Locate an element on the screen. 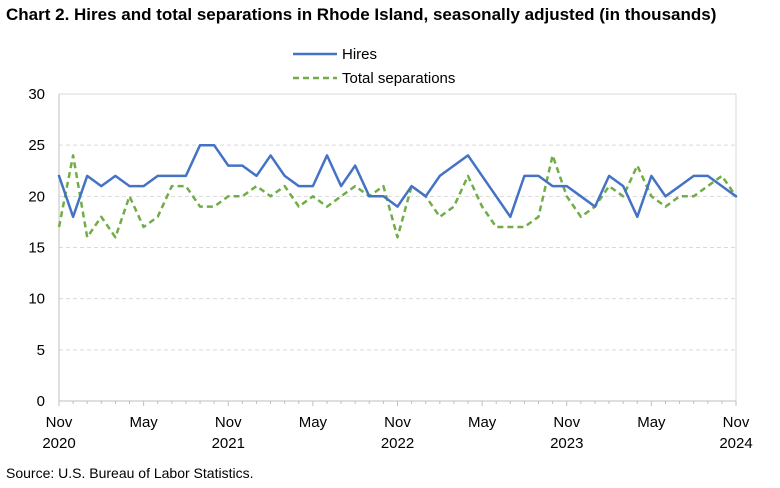 The image size is (780, 488). legend: Hires Total separations is located at coordinates (374, 66).